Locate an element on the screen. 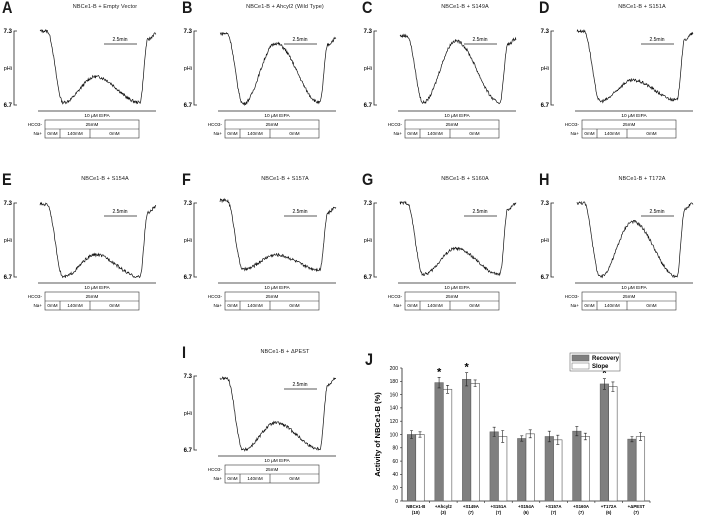 The height and width of the screenshot is (520, 717). panel-title: NBCe1-B + S154A is located at coordinates (105, 179).